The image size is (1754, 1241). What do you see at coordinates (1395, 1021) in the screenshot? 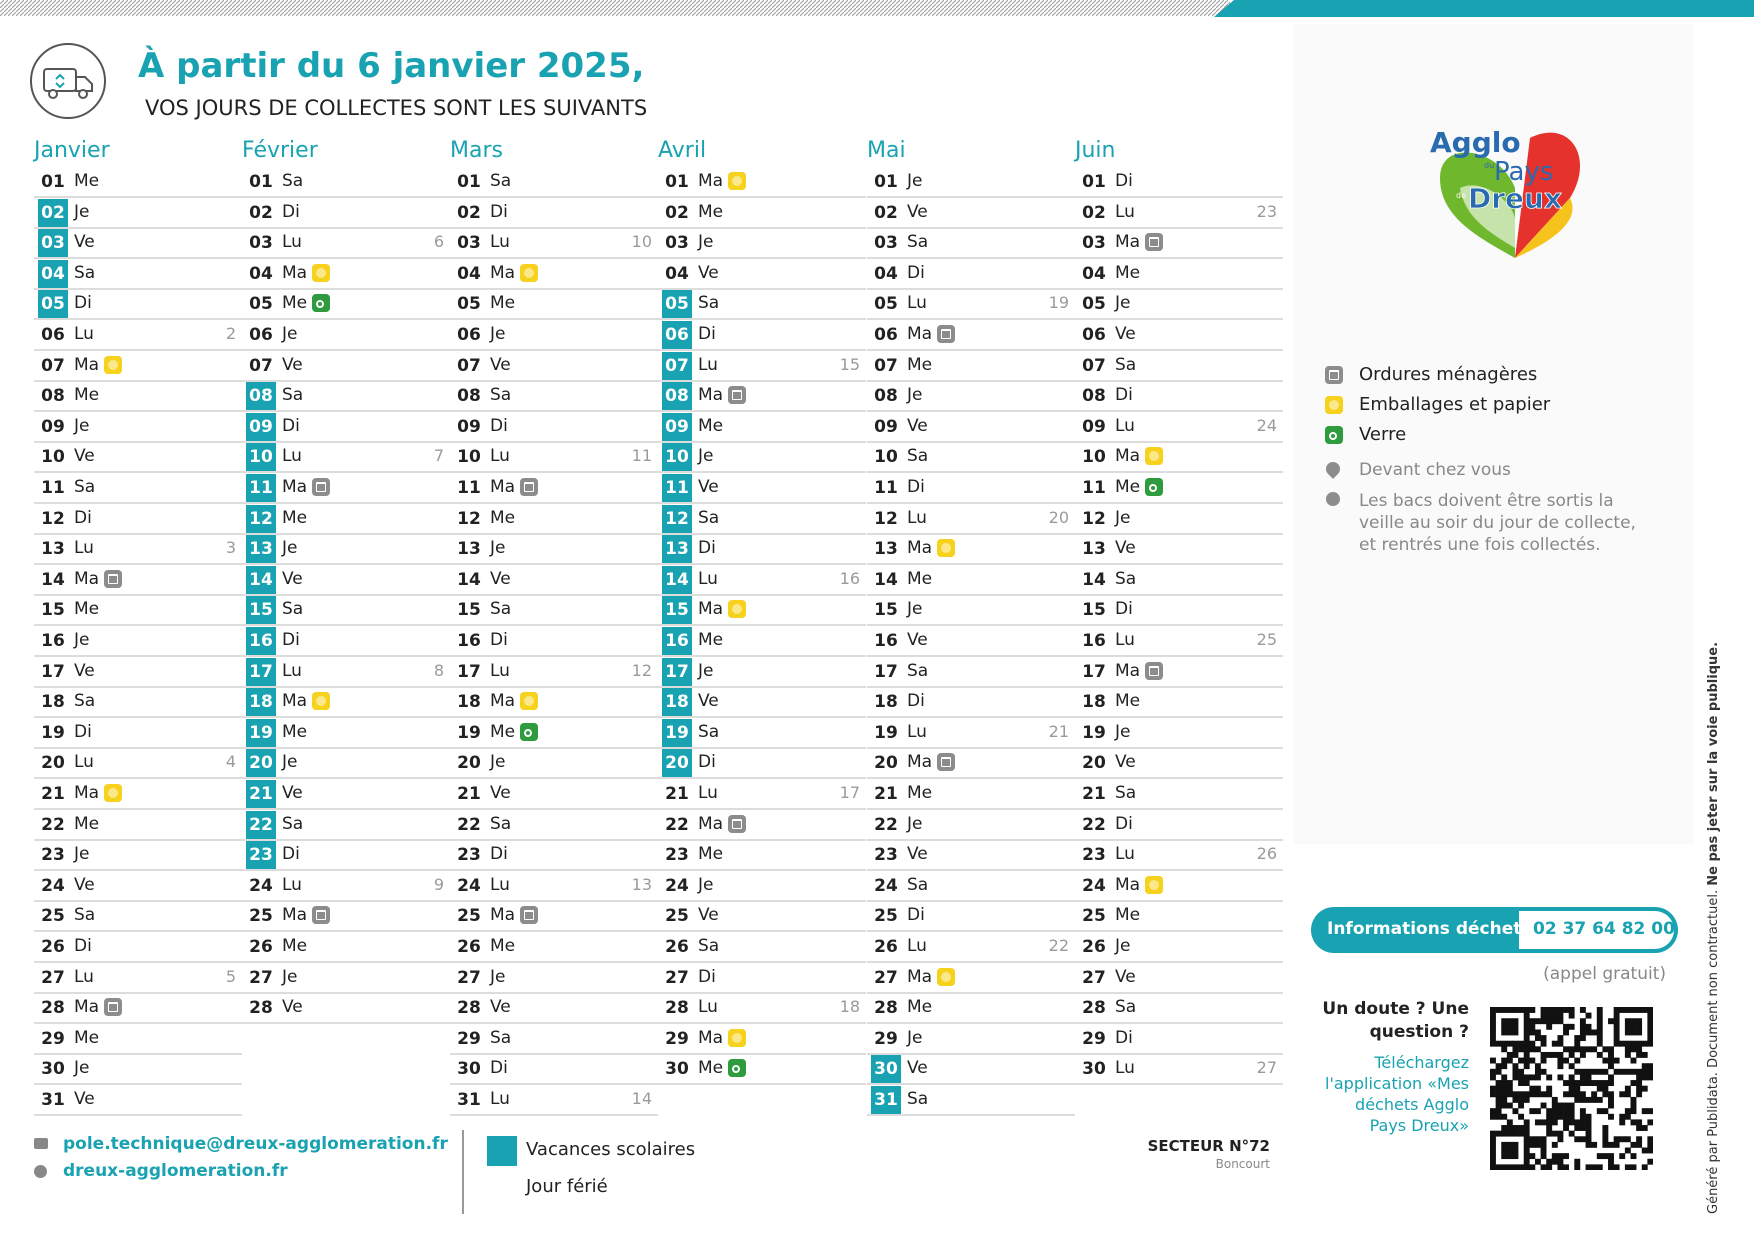
I see `question: Un doute ? Une question ?` at bounding box center [1395, 1021].